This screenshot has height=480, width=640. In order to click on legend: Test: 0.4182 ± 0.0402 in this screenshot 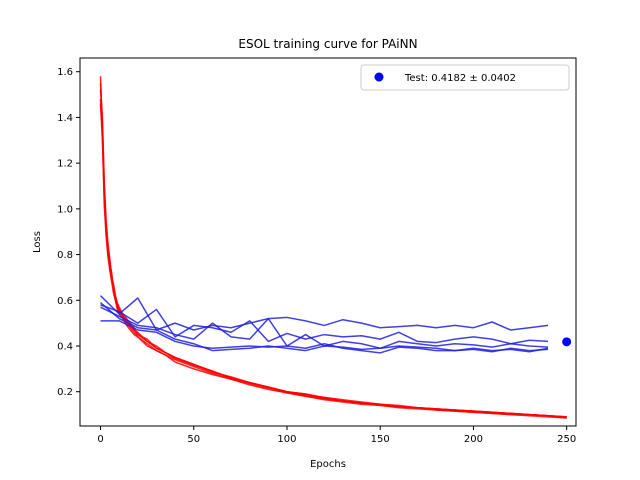, I will do `click(465, 77)`.